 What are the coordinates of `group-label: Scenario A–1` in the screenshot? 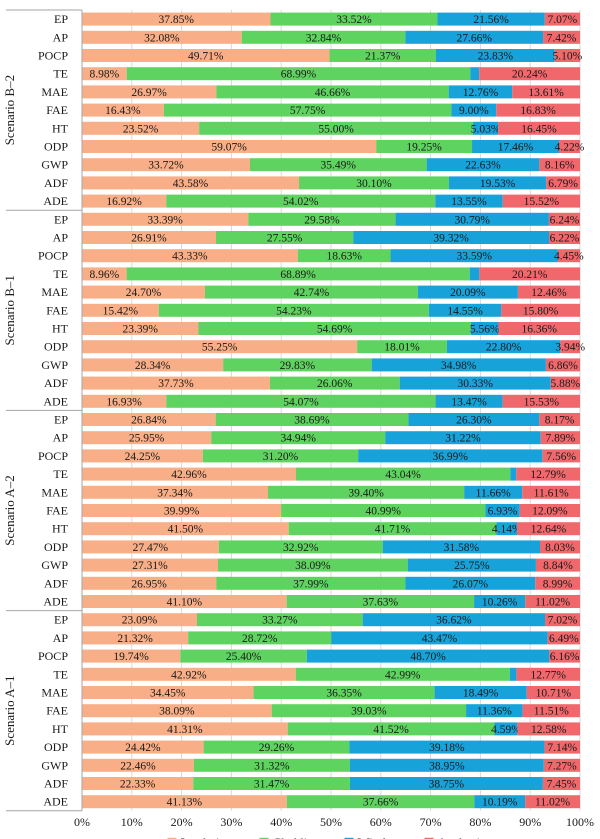 It's located at (9, 710).